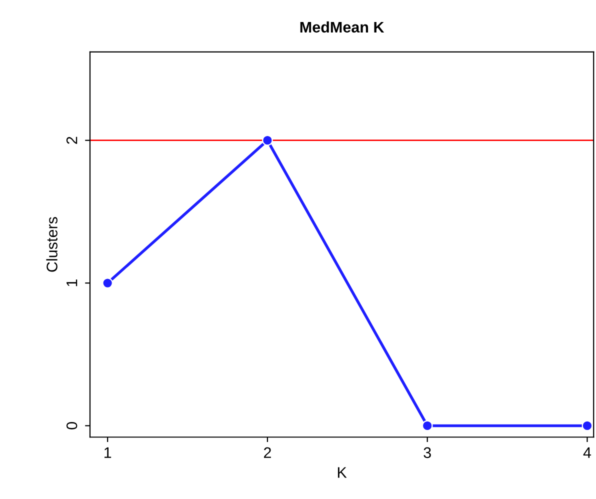  I want to click on y-tick-label: 0, so click(72, 426).